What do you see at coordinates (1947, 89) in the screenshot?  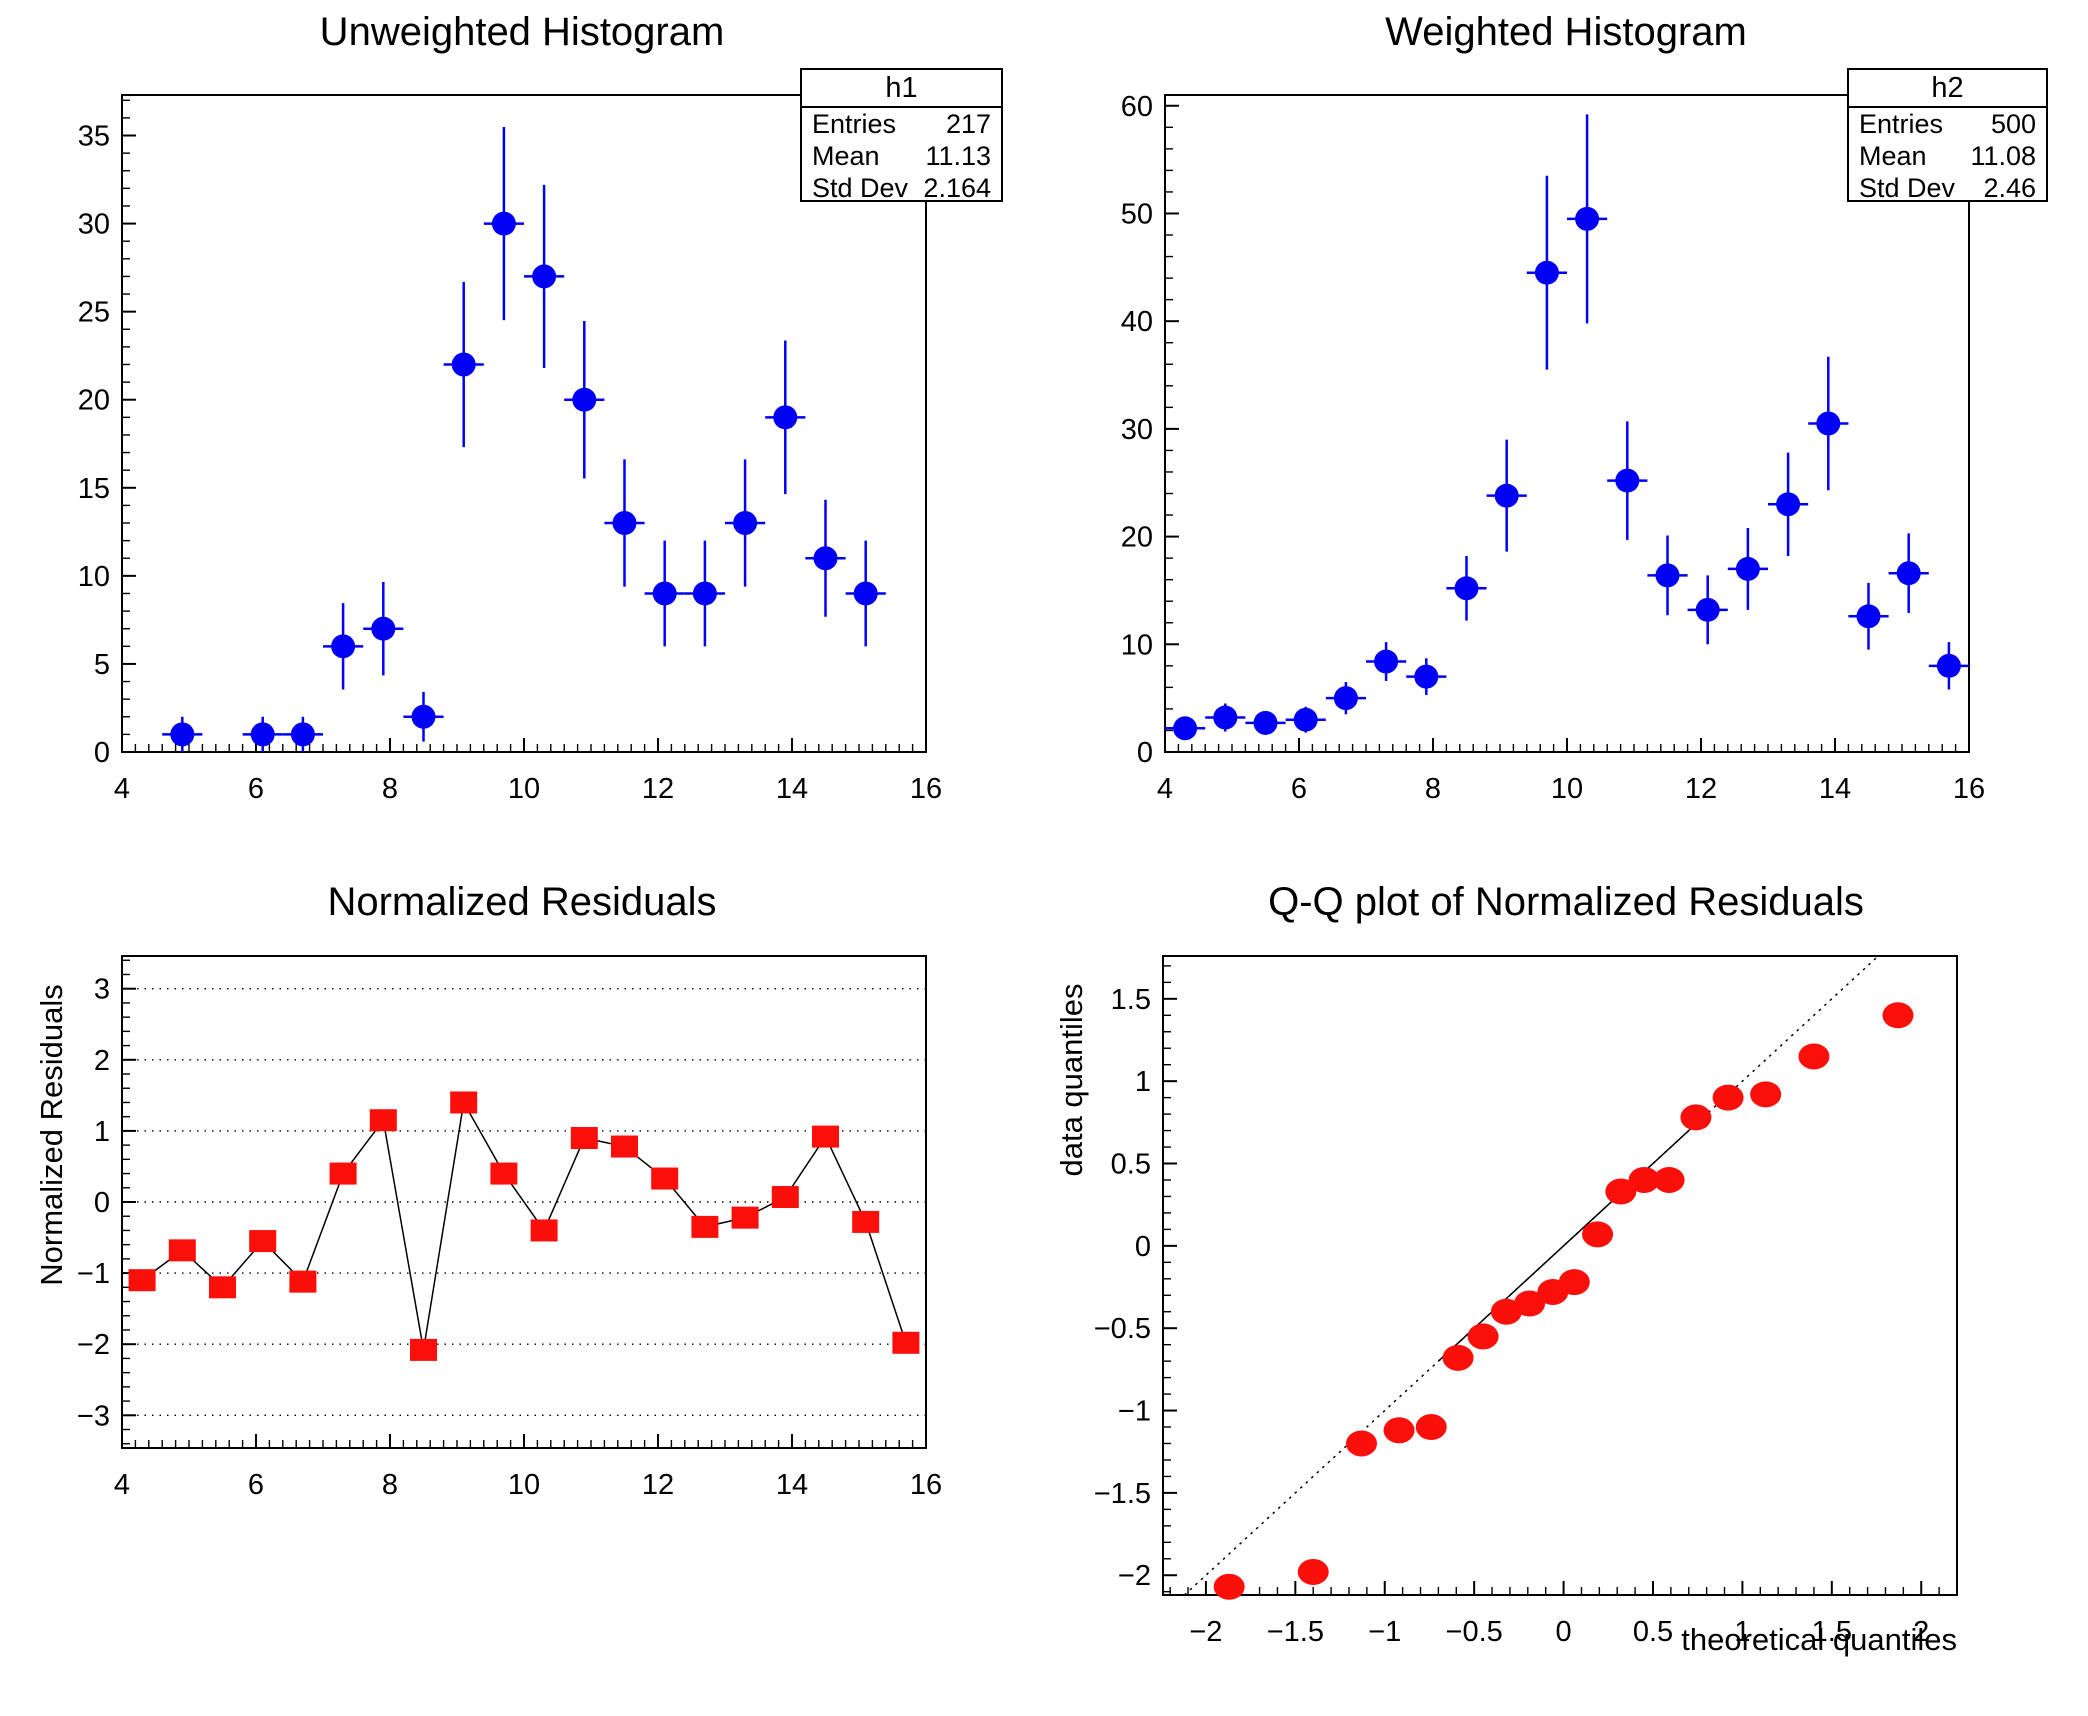 I see `stats-box-h2-name: h2` at bounding box center [1947, 89].